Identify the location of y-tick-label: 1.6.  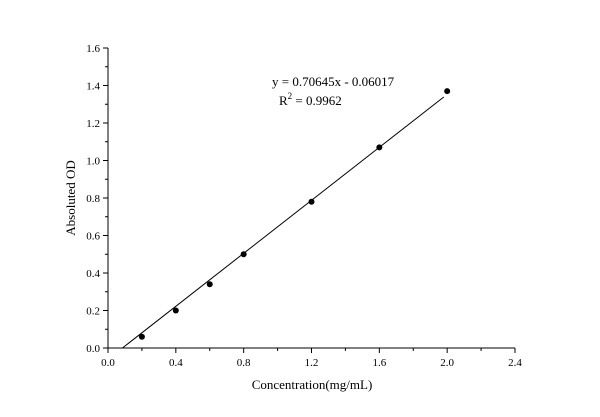
(93, 49).